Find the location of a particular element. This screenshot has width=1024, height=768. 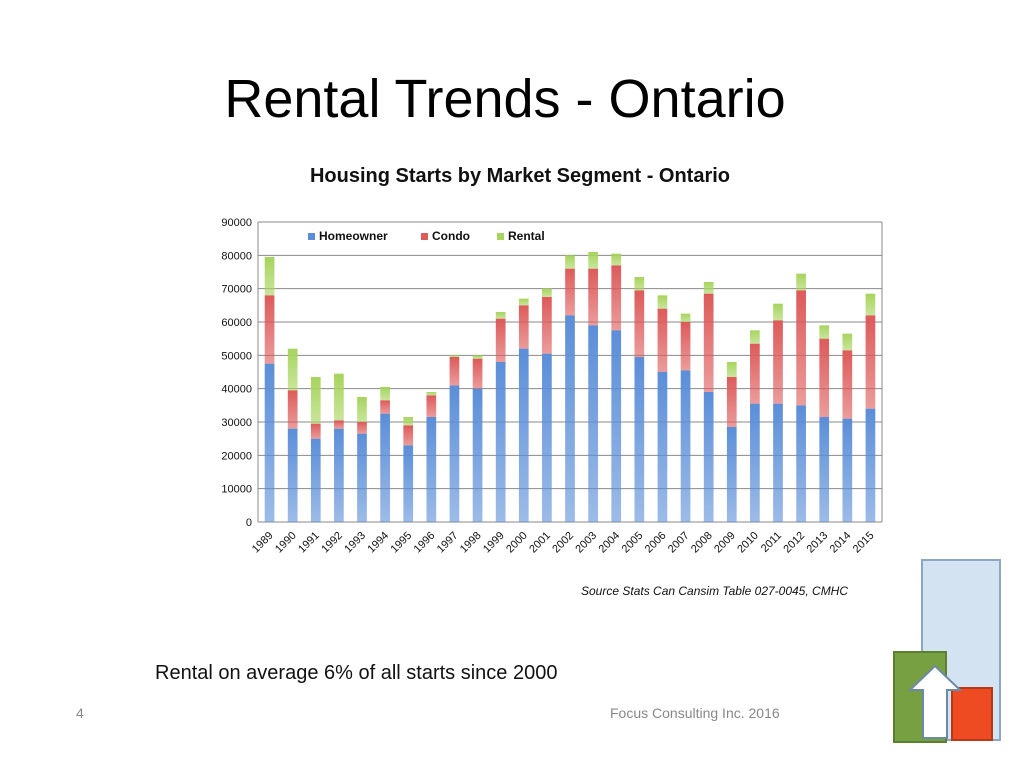

bar-rental-1997 is located at coordinates (454, 356).